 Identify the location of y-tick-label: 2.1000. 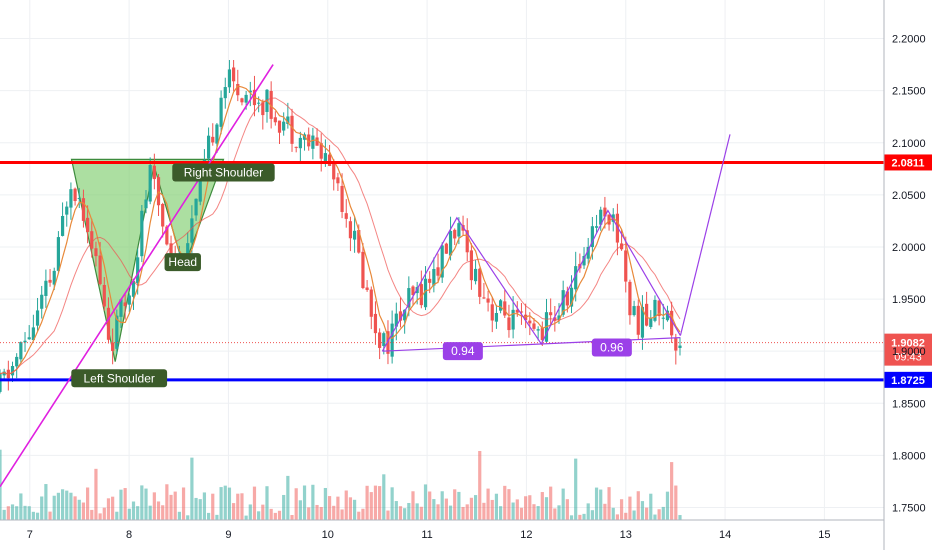
(909, 144).